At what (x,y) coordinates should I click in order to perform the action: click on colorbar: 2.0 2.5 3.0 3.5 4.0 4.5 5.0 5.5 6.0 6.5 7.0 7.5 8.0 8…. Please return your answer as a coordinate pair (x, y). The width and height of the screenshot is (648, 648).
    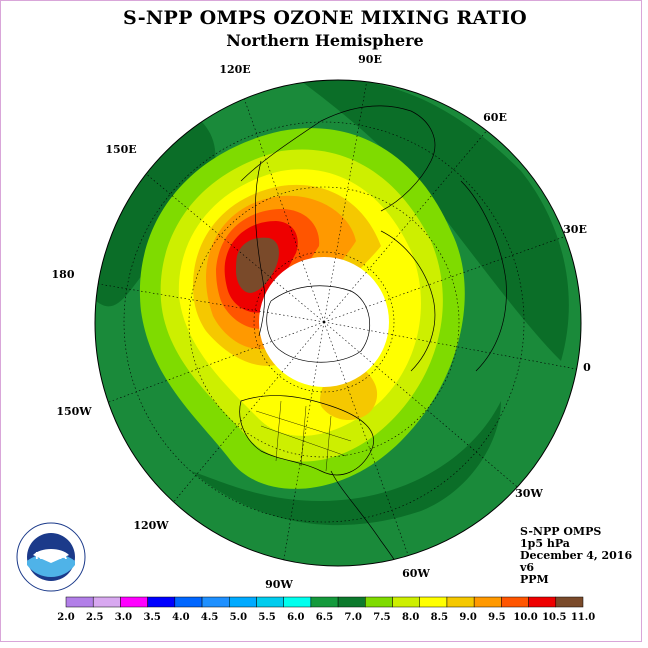
    Looking at the image, I should click on (326, 609).